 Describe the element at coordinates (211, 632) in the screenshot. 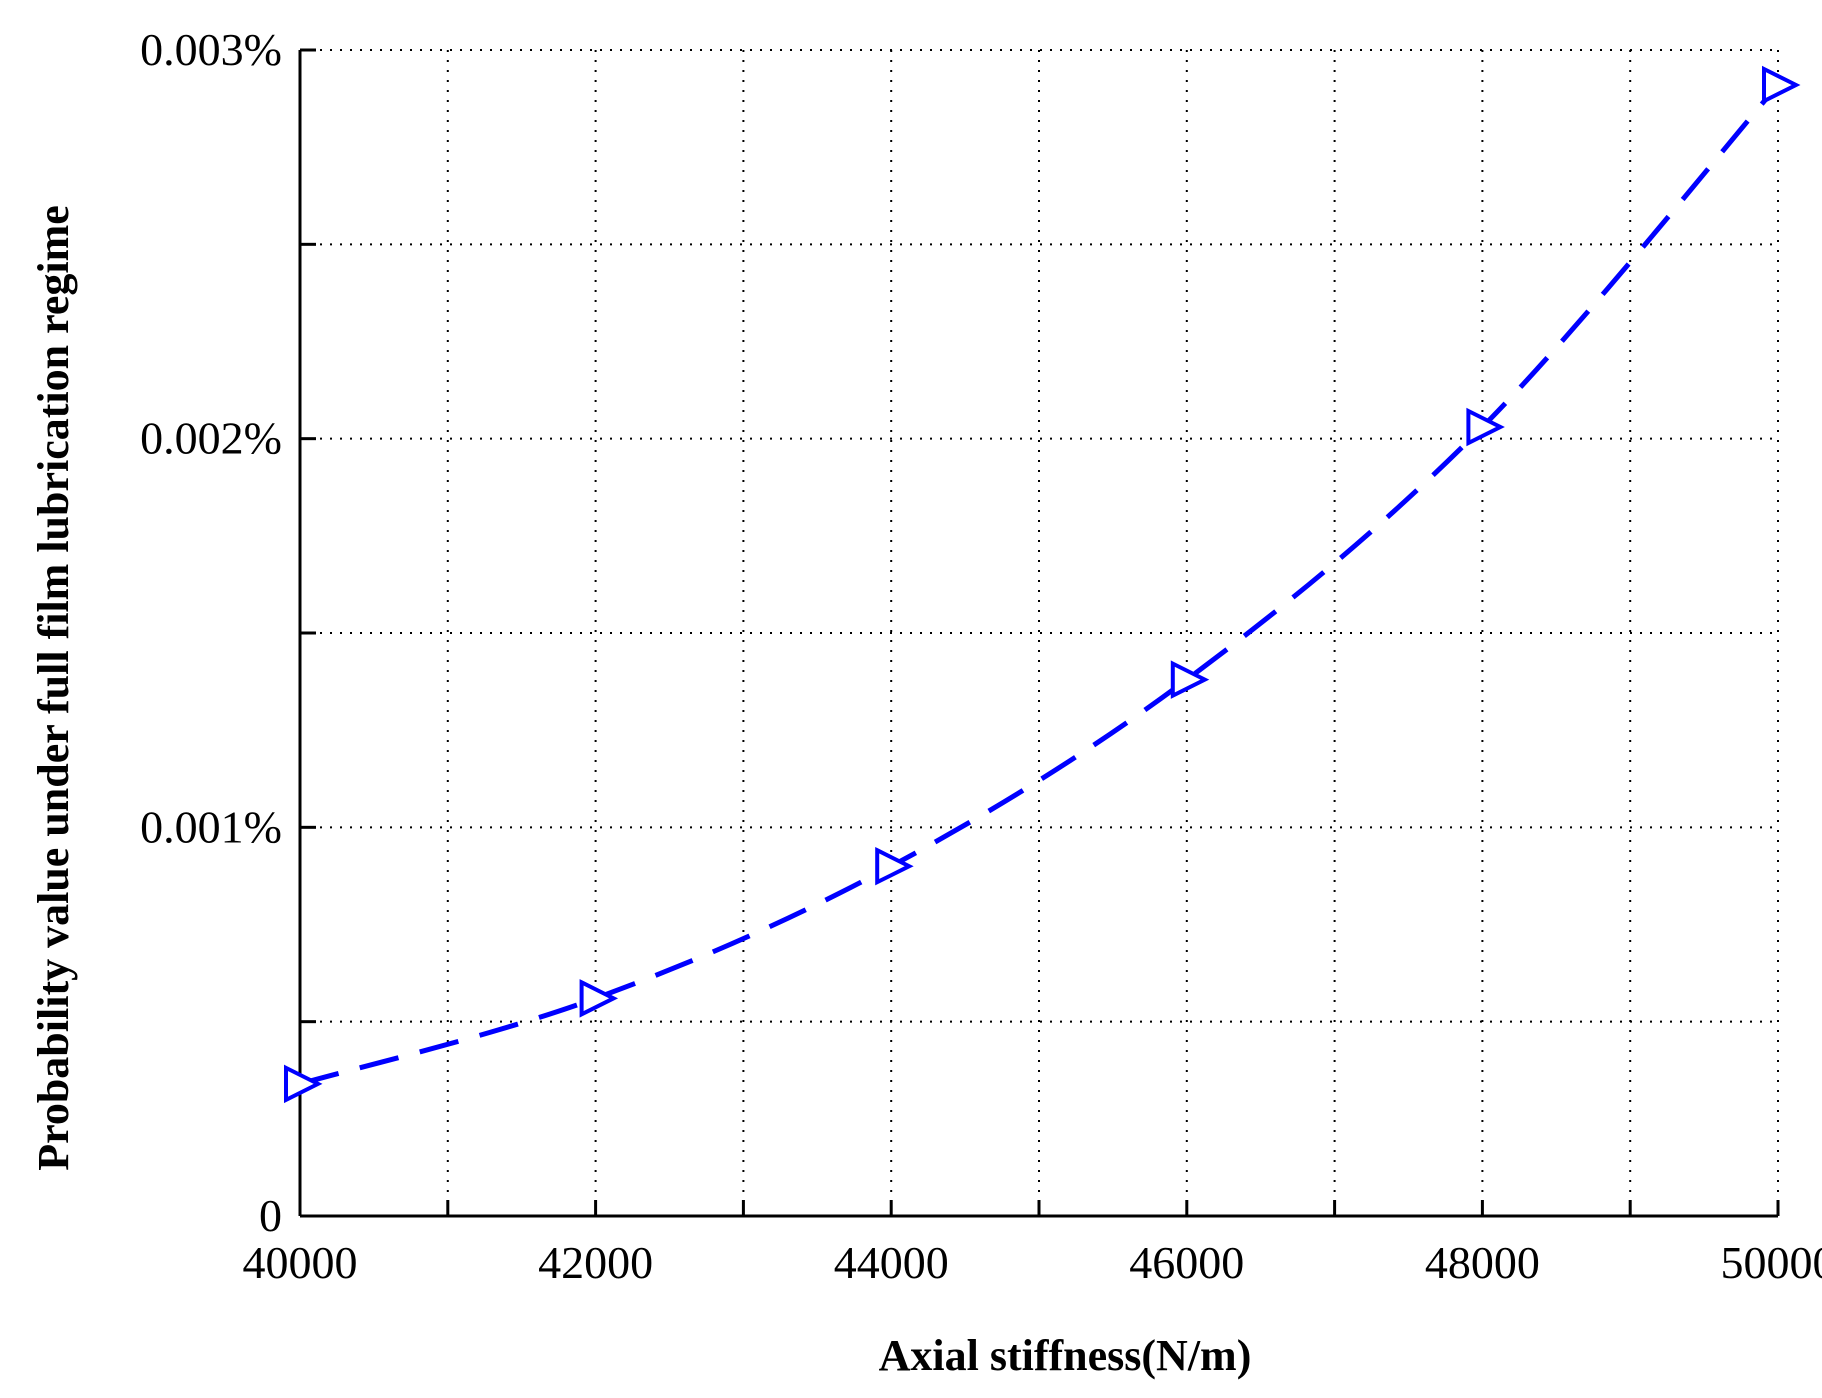

I see `y-tick-labels: 0 0.001% 0.002% 0.003%` at that location.